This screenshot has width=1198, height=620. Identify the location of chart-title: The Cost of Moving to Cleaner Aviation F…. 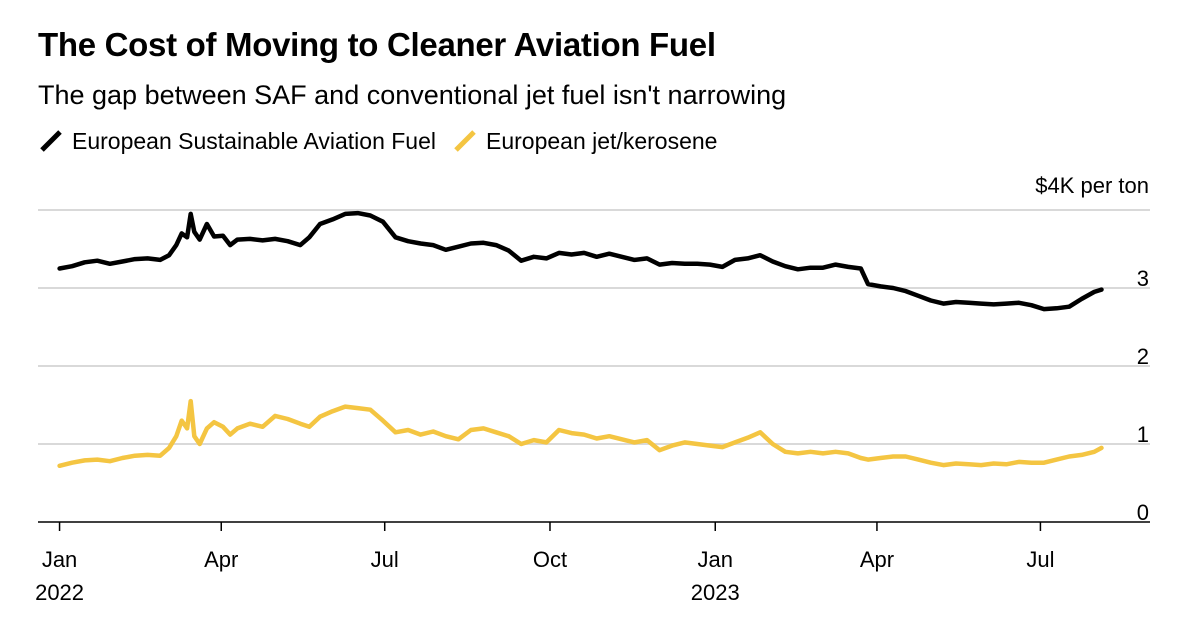
(377, 44).